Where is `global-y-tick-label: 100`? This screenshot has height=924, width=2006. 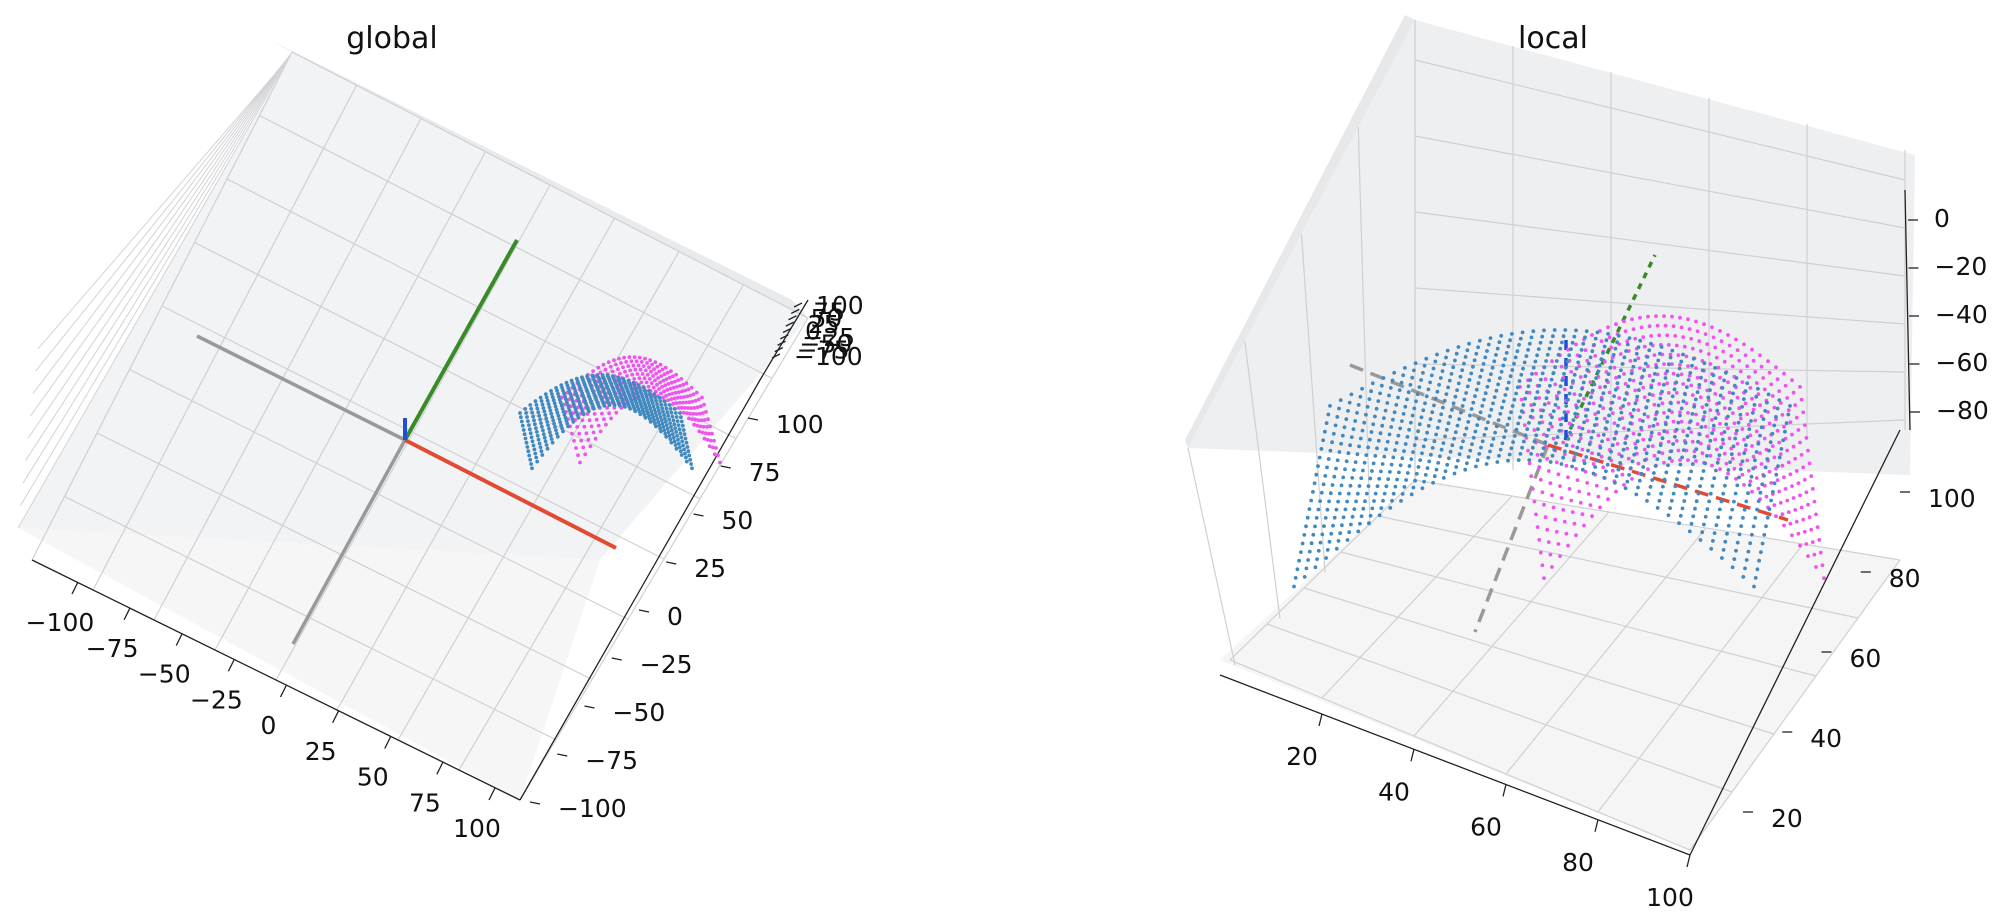
global-y-tick-label: 100 is located at coordinates (800, 424).